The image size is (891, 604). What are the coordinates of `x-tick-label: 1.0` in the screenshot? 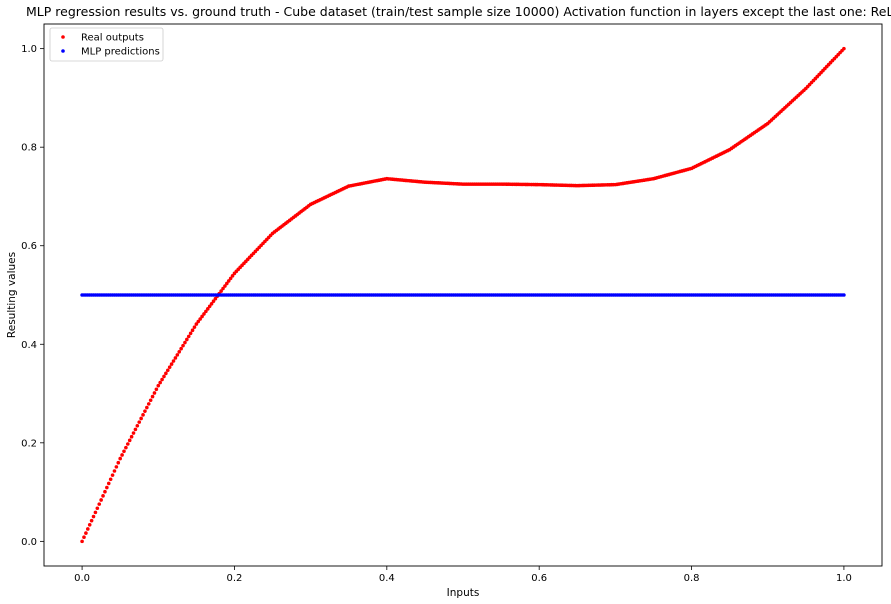 It's located at (844, 578).